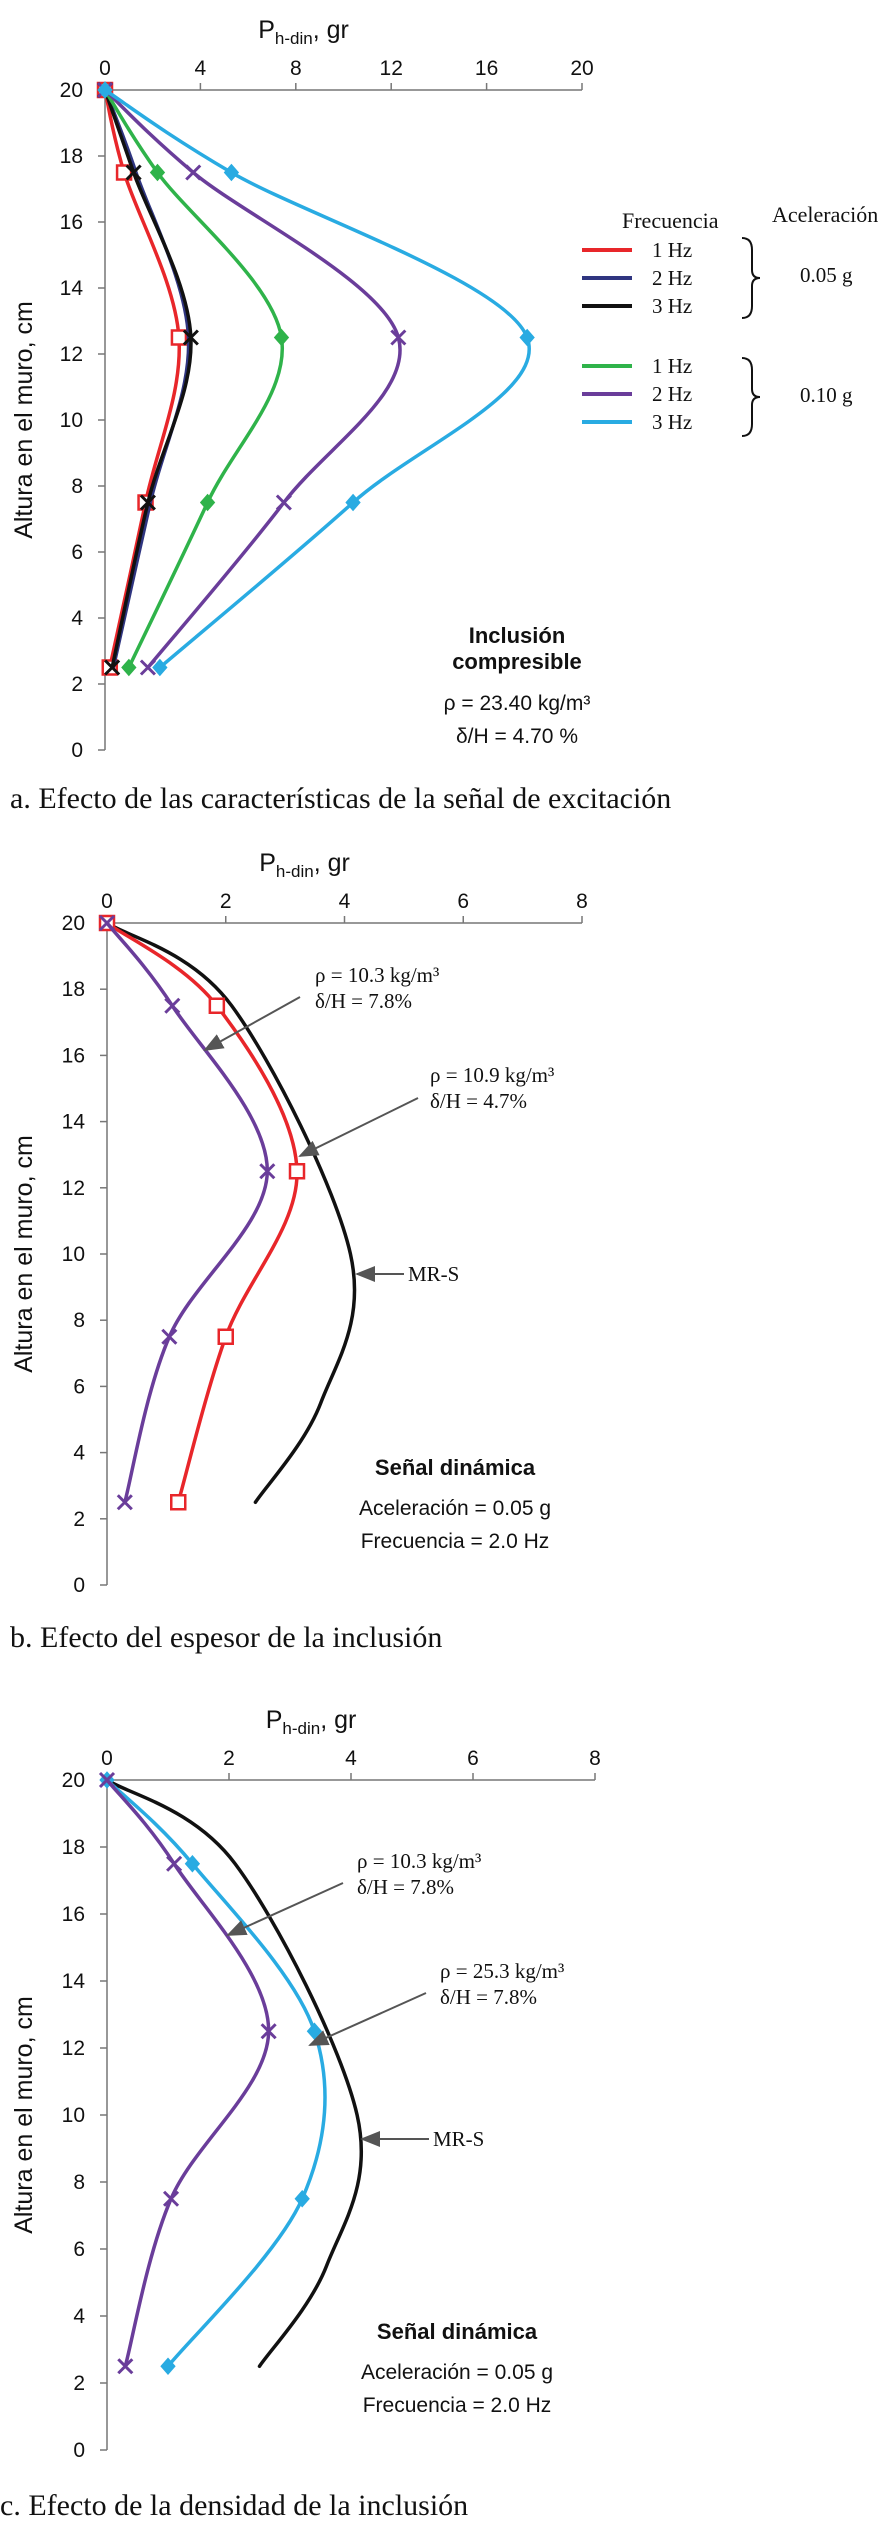 This screenshot has height=2522, width=893. Describe the element at coordinates (353, 1892) in the screenshot. I see `annotation-callout: ρ = 10.3 kg/m³δ/H = 7.8%` at that location.